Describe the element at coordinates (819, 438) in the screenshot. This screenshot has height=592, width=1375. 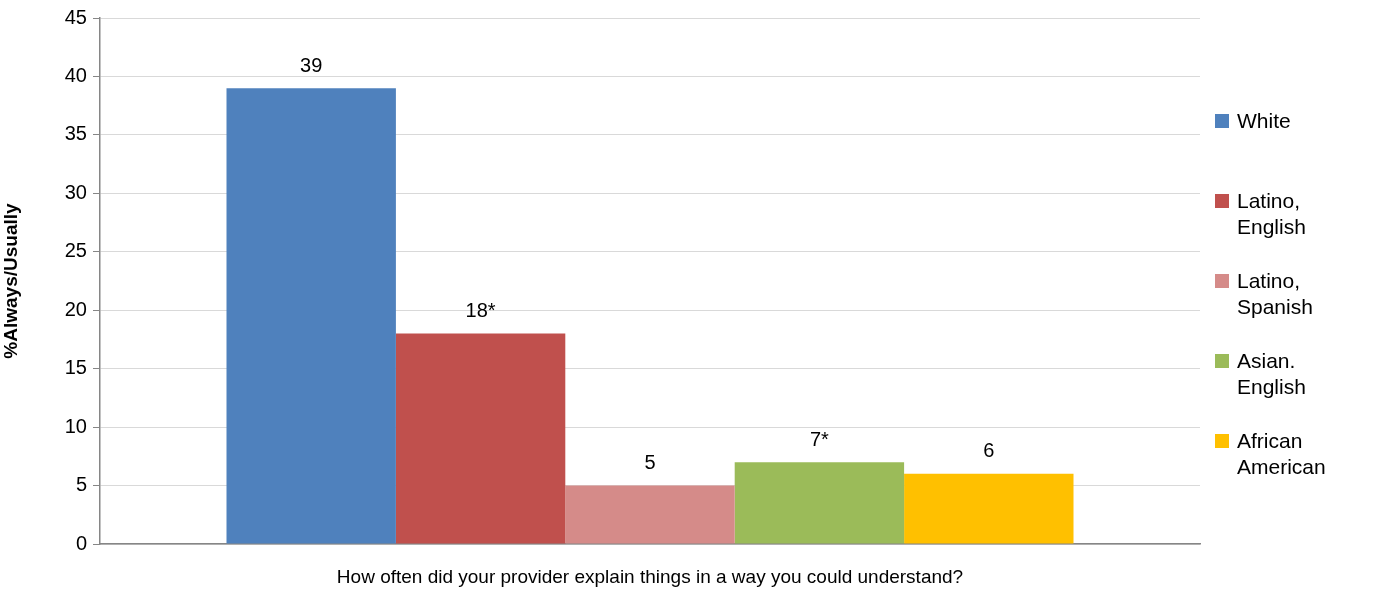
I see `data-label: 7*` at that location.